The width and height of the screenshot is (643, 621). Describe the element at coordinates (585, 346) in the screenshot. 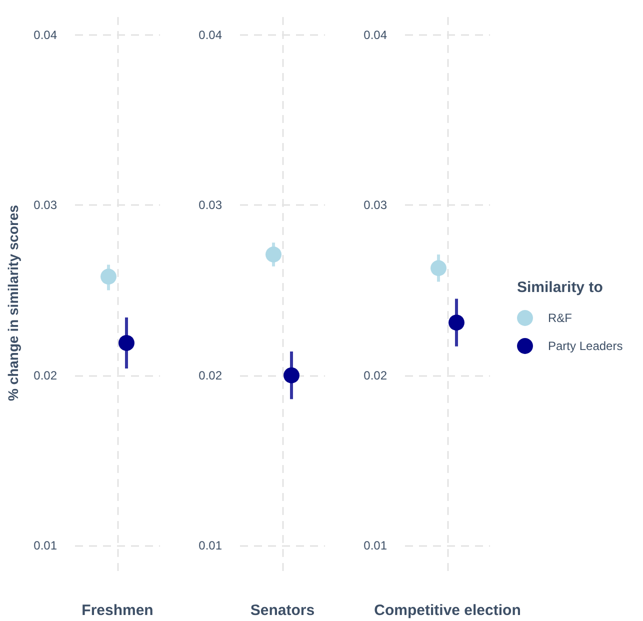

I see `legend-label: Party Leaders` at that location.